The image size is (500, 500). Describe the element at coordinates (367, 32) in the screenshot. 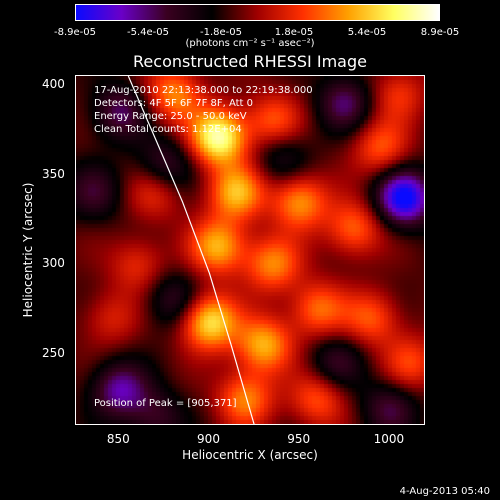

I see `colorbar-tick: 5.4e-05` at that location.